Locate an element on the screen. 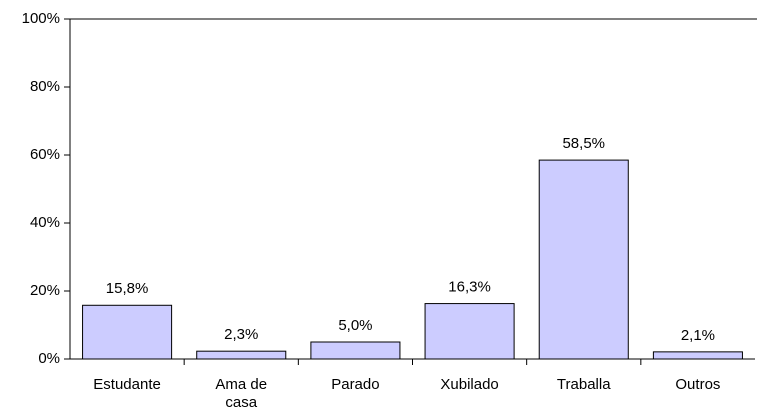 This screenshot has height=420, width=757. value-label: 5,0% is located at coordinates (355, 325).